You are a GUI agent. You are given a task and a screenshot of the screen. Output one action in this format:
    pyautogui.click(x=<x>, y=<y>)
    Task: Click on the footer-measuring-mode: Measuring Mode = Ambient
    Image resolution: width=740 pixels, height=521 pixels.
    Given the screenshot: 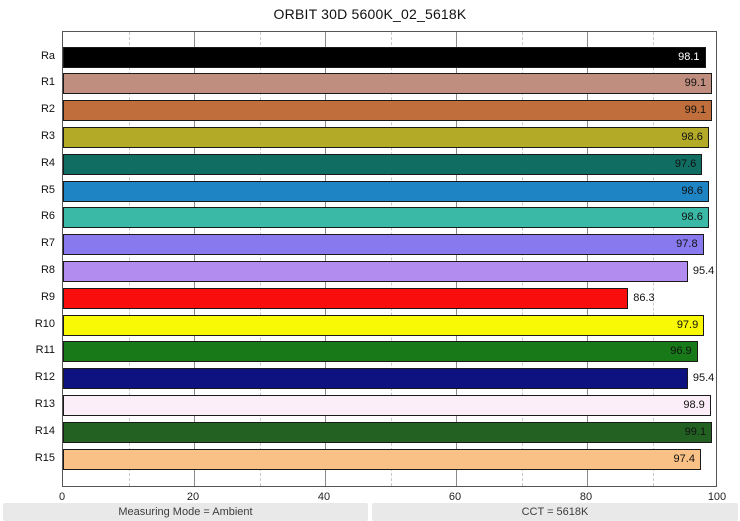 What is the action you would take?
    pyautogui.click(x=185, y=512)
    